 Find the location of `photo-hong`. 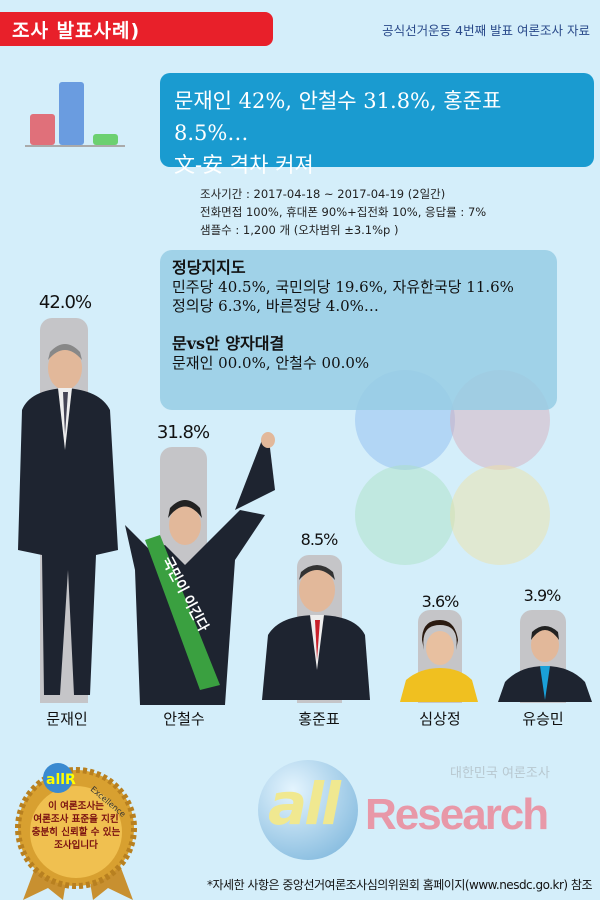

photo-hong is located at coordinates (316, 632).